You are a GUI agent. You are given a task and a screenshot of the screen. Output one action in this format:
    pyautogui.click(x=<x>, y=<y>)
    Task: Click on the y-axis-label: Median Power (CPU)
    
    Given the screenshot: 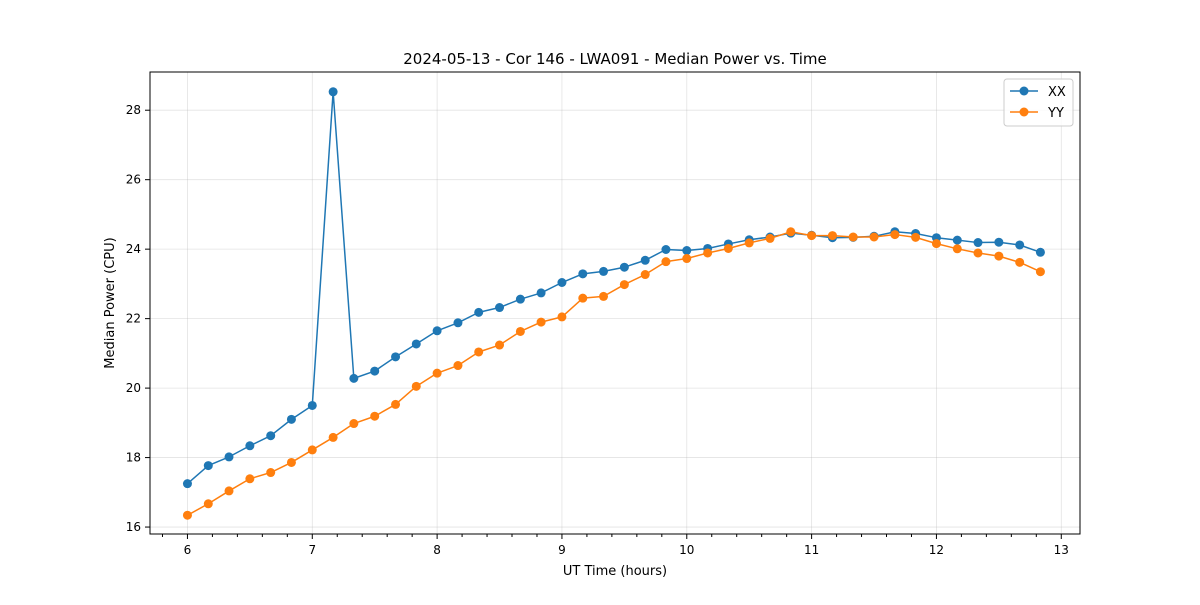 What is the action you would take?
    pyautogui.click(x=110, y=302)
    